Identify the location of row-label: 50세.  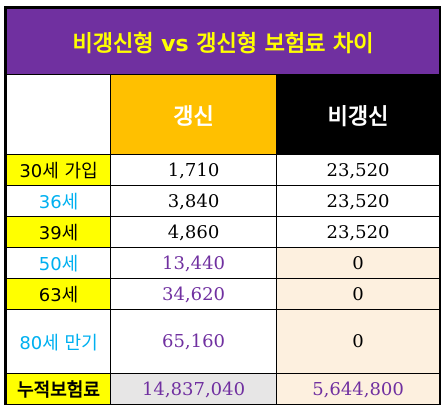
(58, 263).